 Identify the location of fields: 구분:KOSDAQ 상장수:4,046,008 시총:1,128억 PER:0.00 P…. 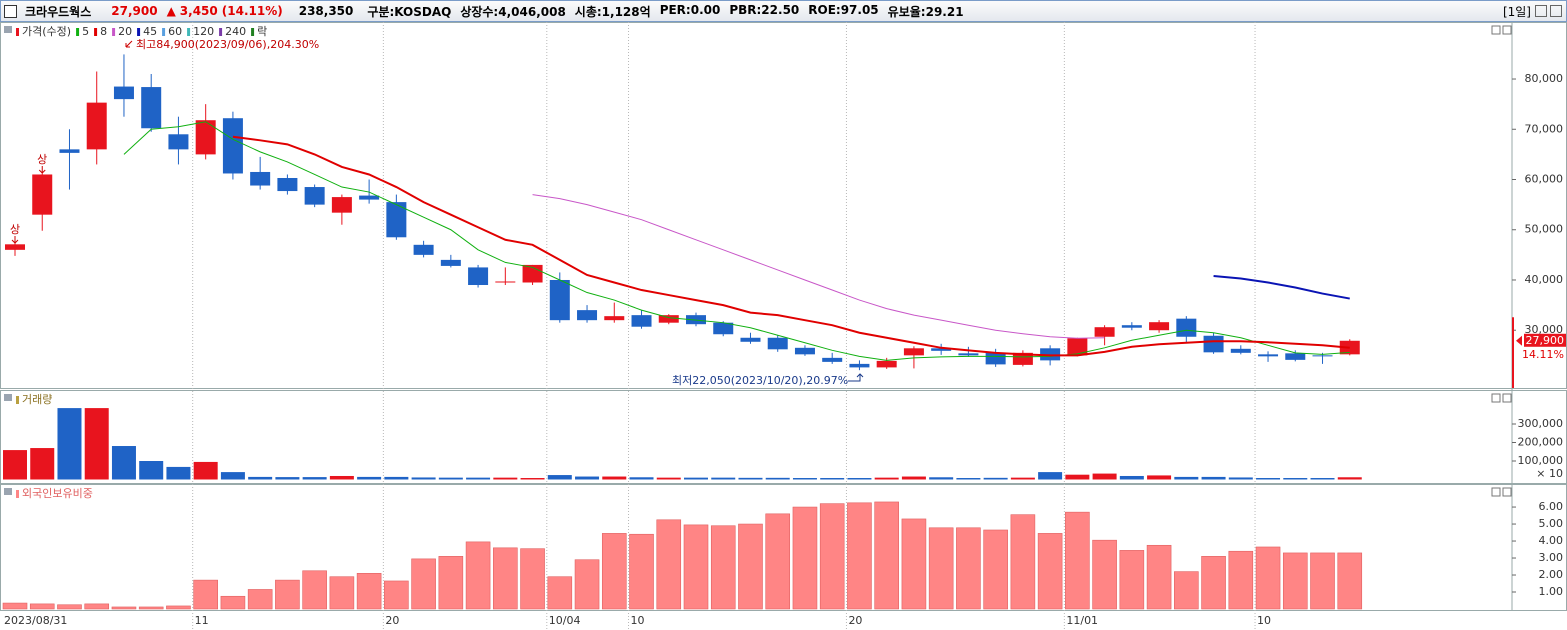
(669, 11).